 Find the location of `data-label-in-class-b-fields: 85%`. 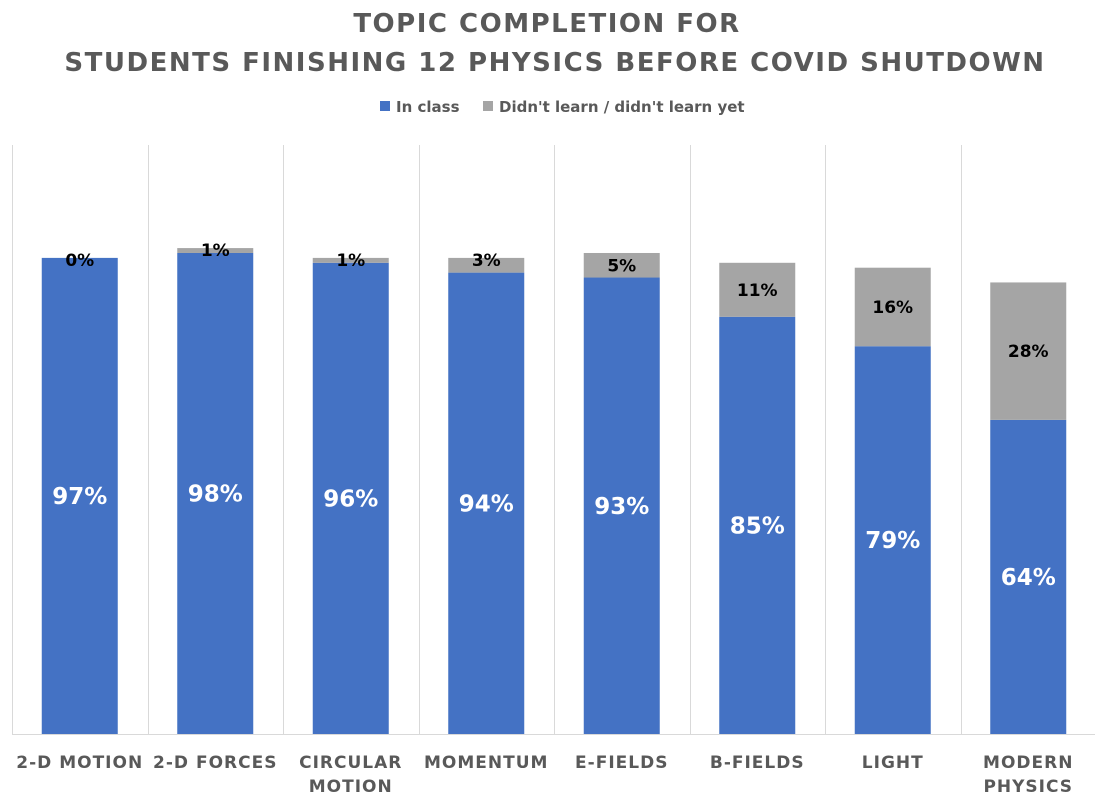

data-label-in-class-b-fields: 85% is located at coordinates (757, 526).